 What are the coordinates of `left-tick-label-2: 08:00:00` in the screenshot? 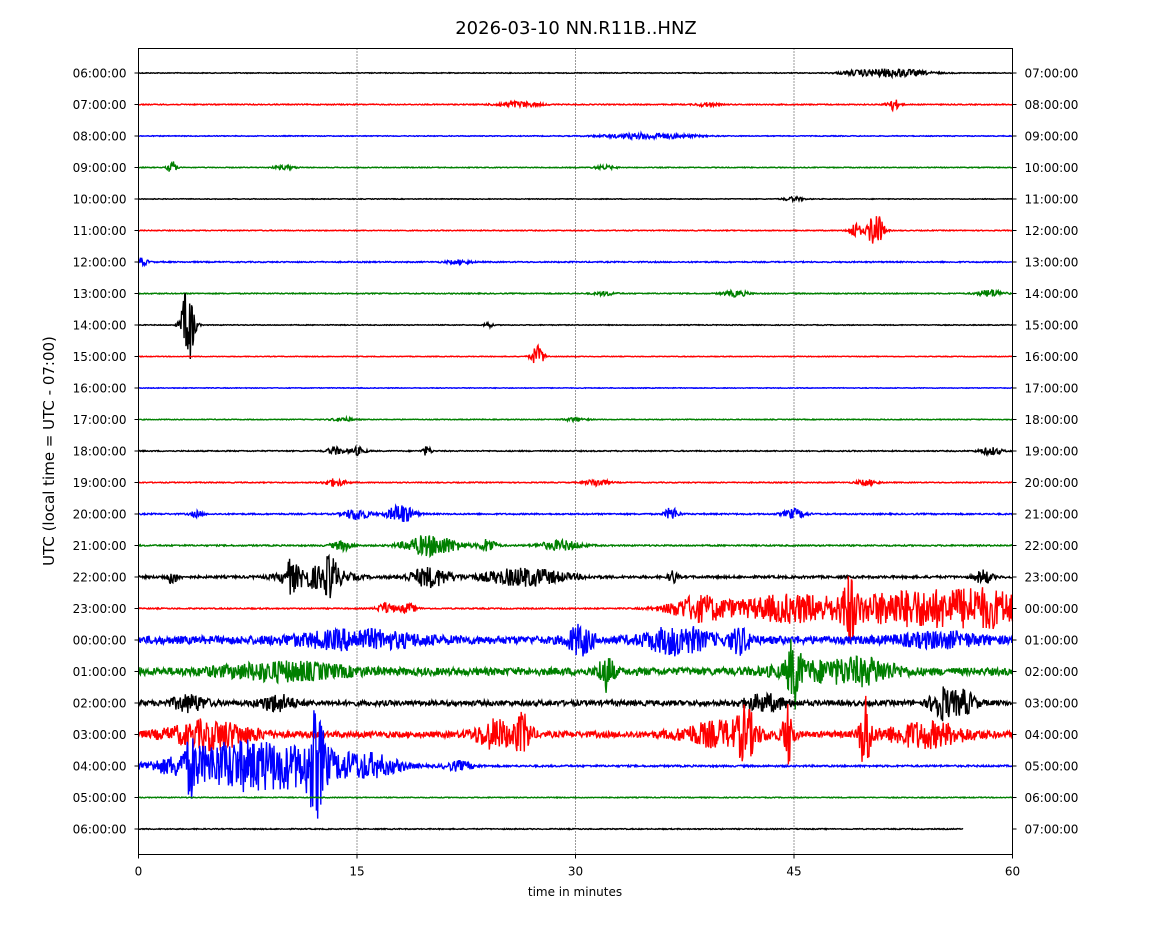 It's located at (100, 137).